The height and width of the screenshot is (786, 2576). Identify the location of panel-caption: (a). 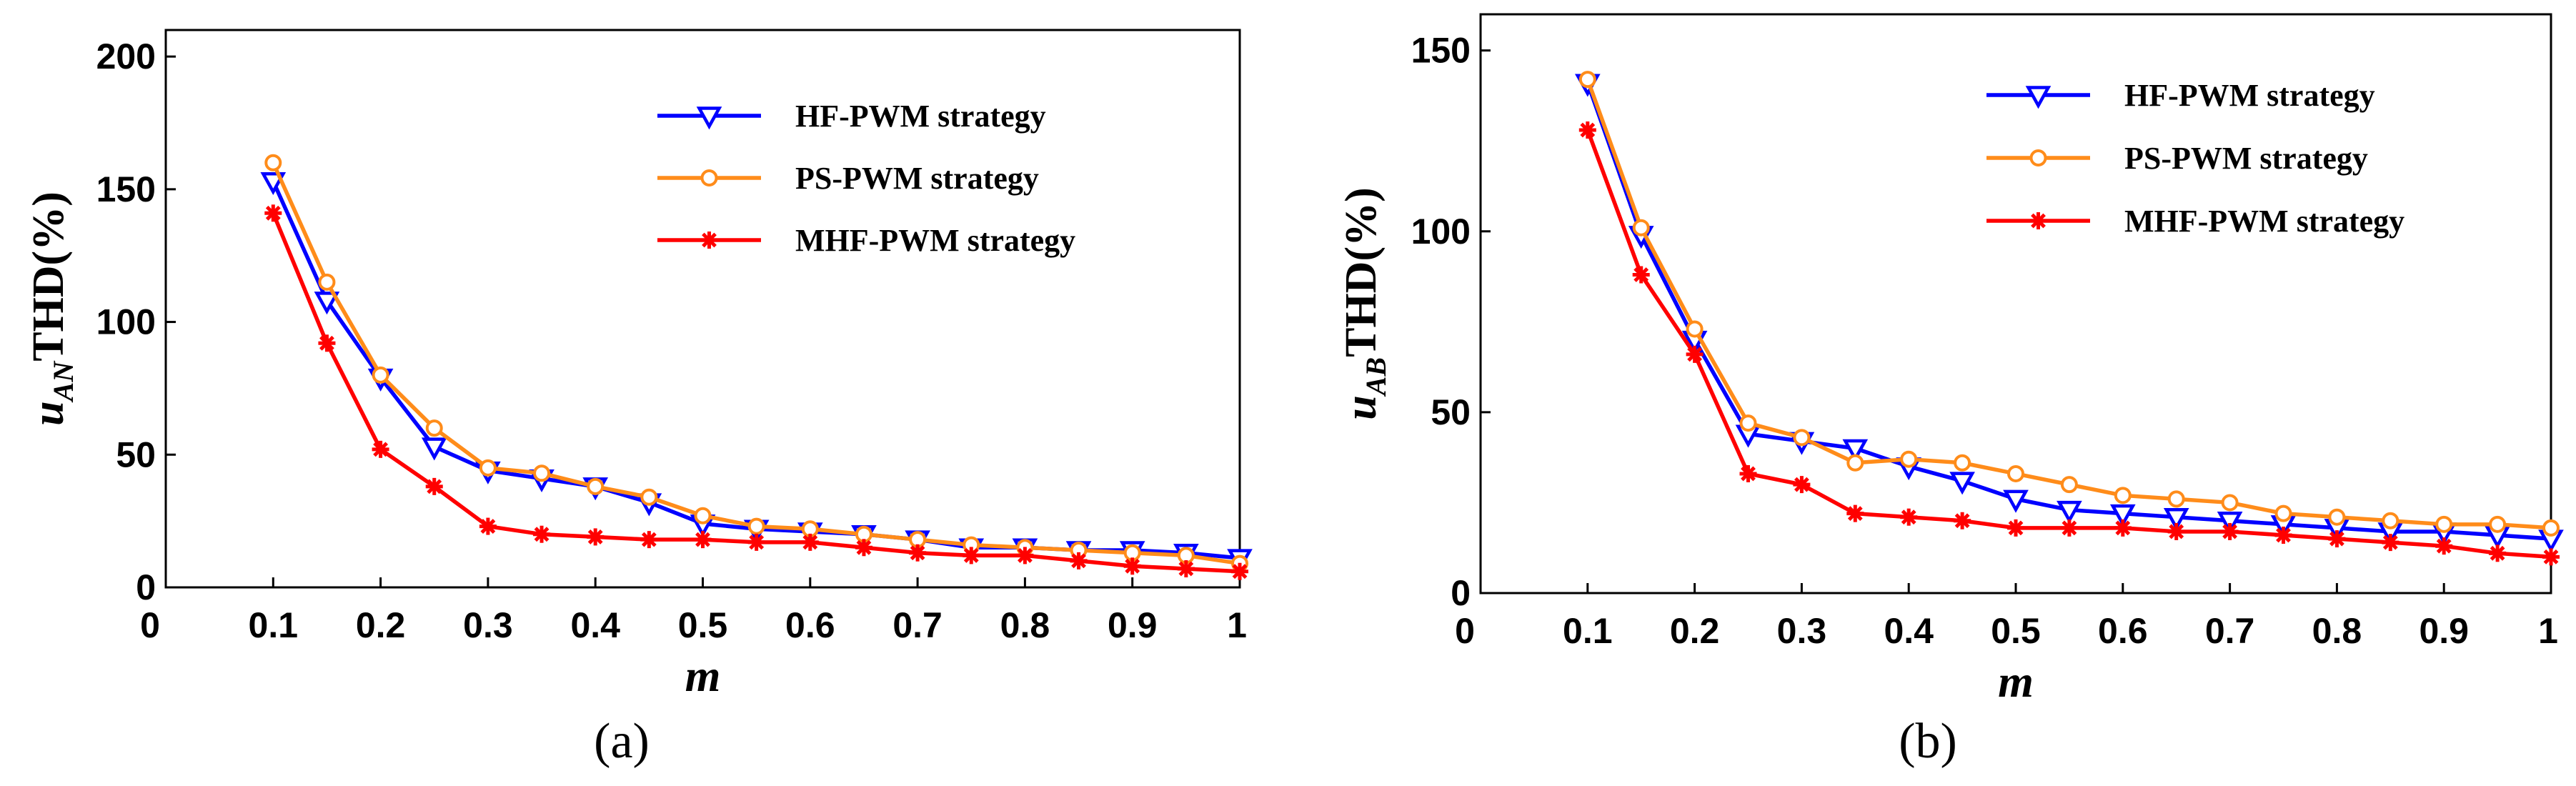
(622, 741).